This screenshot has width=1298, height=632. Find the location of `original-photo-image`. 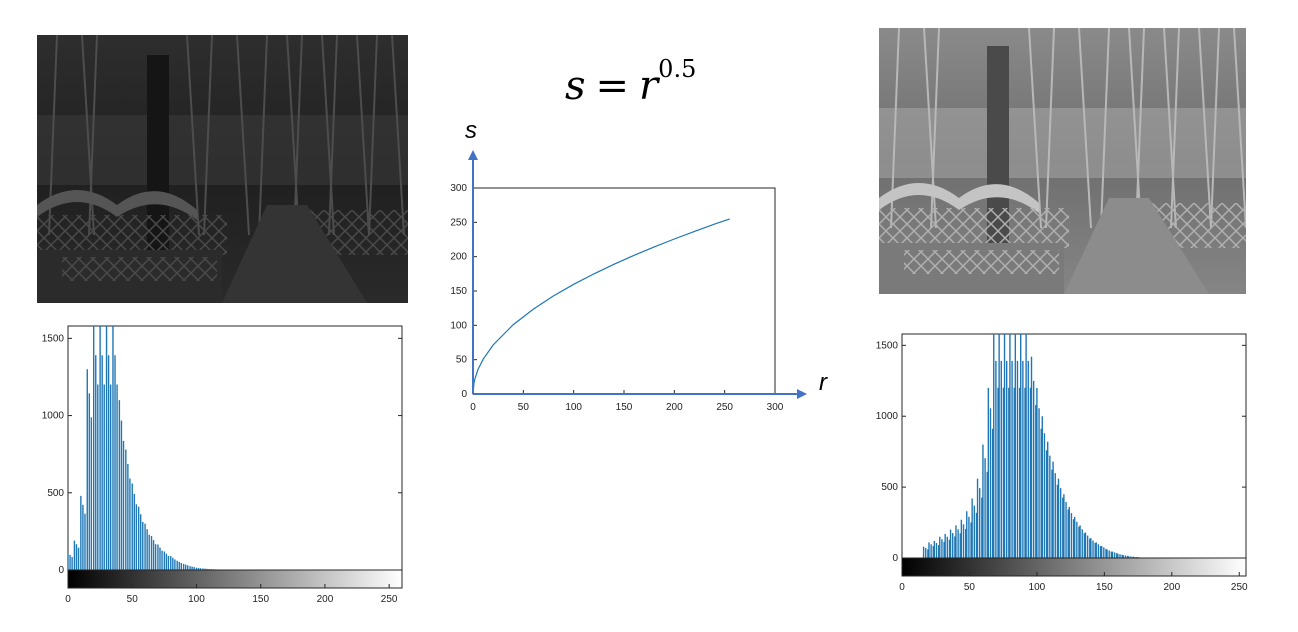

original-photo-image is located at coordinates (222, 169).